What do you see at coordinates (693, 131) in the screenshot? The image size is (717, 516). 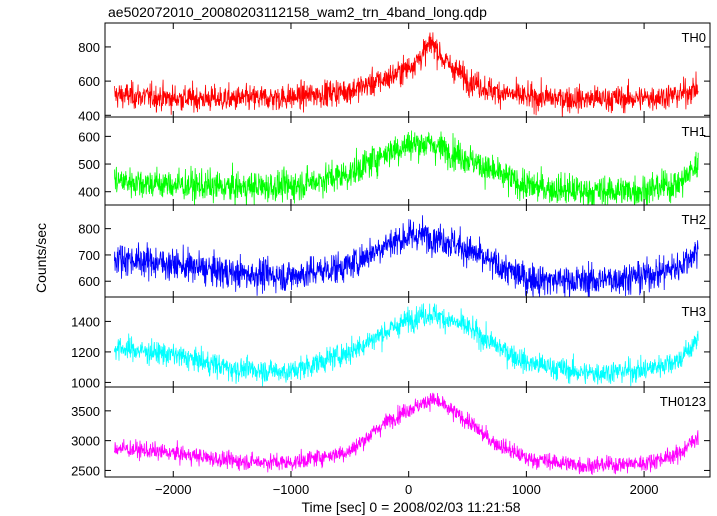 I see `panel-label-th1: TH1` at bounding box center [693, 131].